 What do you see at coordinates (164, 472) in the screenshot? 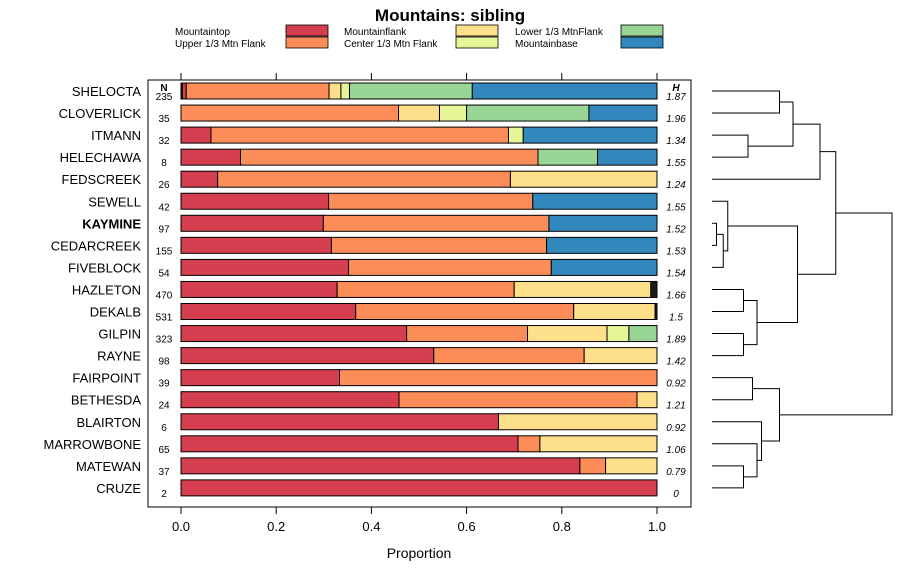
I see `n-value: 37` at bounding box center [164, 472].